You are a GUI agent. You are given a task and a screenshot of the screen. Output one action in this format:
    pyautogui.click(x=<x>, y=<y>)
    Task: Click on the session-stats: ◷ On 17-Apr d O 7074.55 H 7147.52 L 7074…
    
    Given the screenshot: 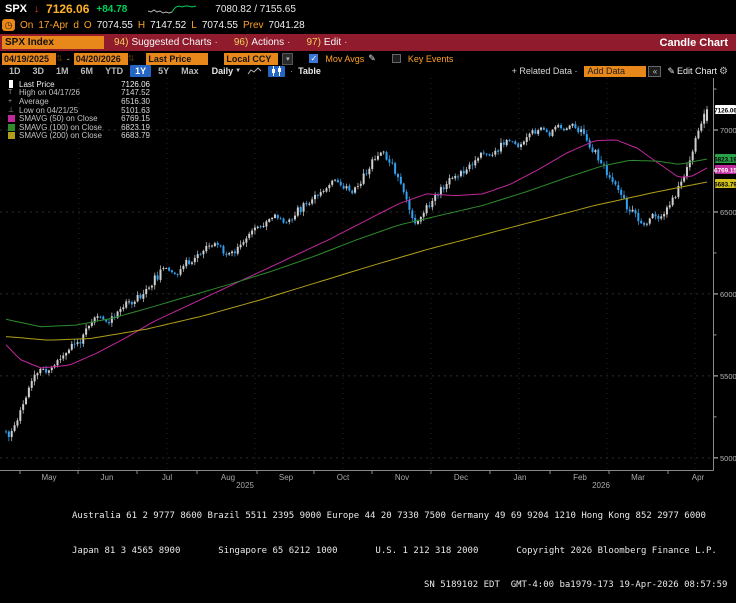 What is the action you would take?
    pyautogui.click(x=153, y=25)
    